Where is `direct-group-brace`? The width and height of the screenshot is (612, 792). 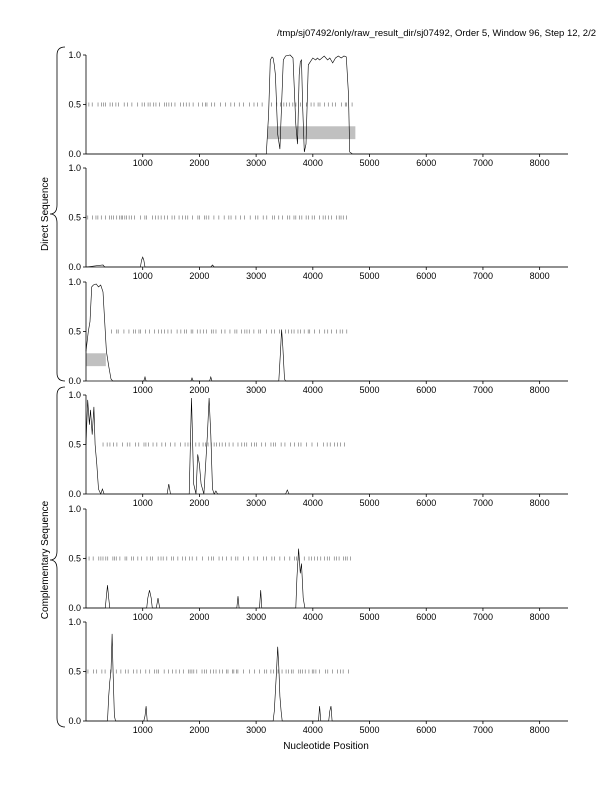
direct-group-brace is located at coordinates (57, 214).